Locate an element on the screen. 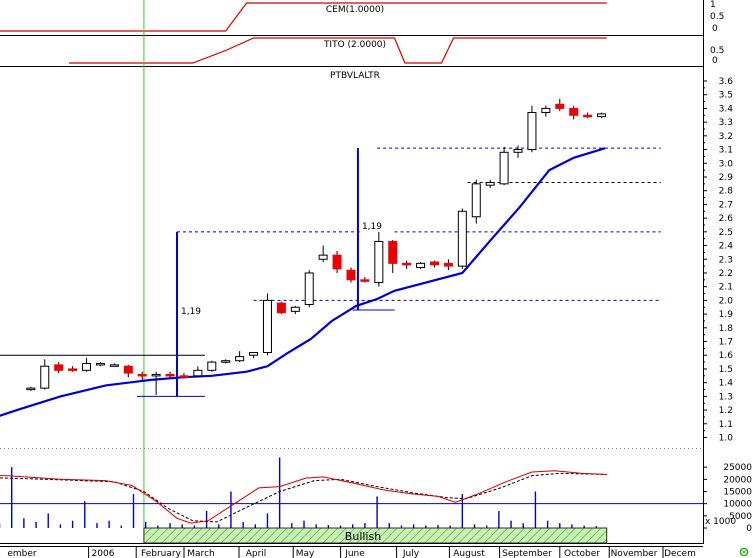 The width and height of the screenshot is (753, 558). signal-label: Bullish is located at coordinates (363, 536).